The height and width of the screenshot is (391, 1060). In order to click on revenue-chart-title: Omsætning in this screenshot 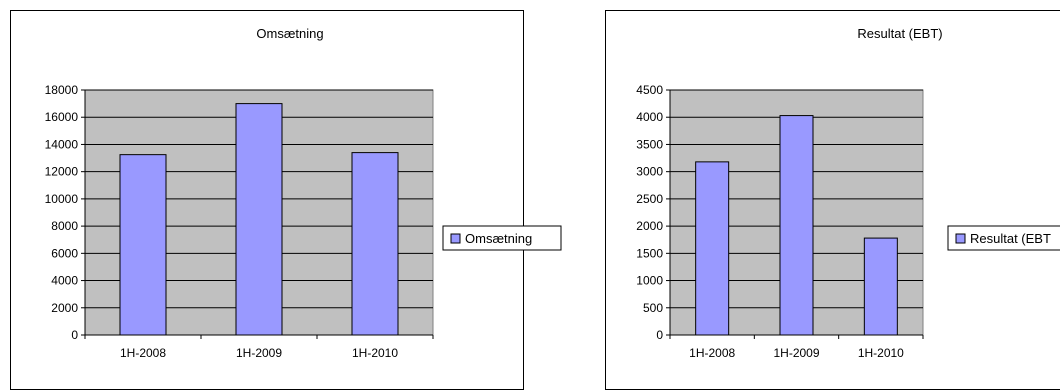, I will do `click(289, 33)`.